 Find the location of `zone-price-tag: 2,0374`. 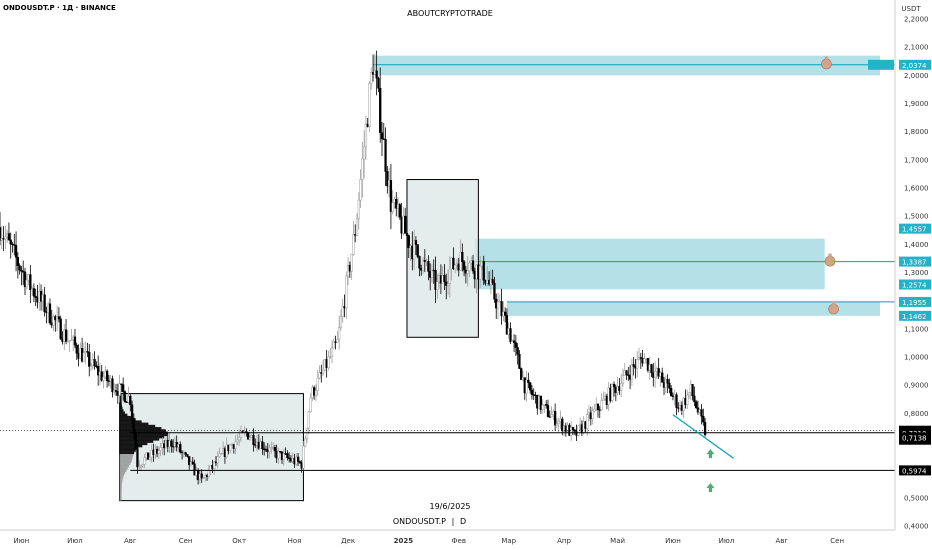

zone-price-tag: 2,0374 is located at coordinates (914, 66).